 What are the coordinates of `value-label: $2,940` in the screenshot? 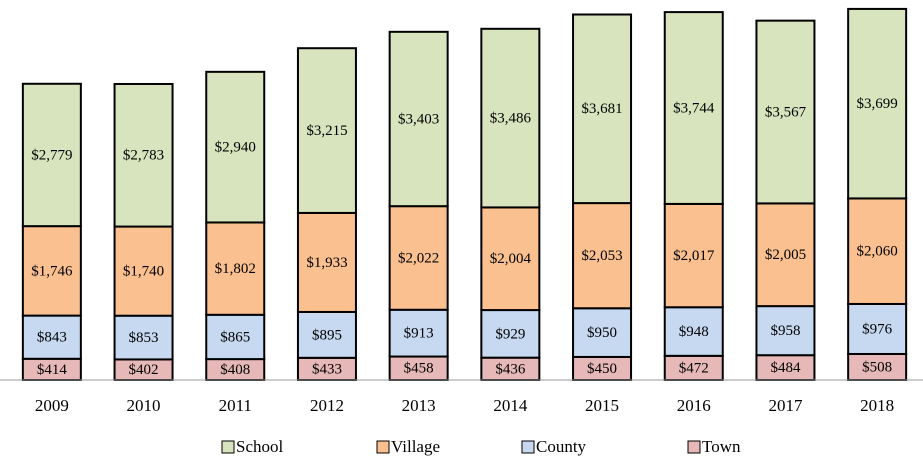 It's located at (235, 148).